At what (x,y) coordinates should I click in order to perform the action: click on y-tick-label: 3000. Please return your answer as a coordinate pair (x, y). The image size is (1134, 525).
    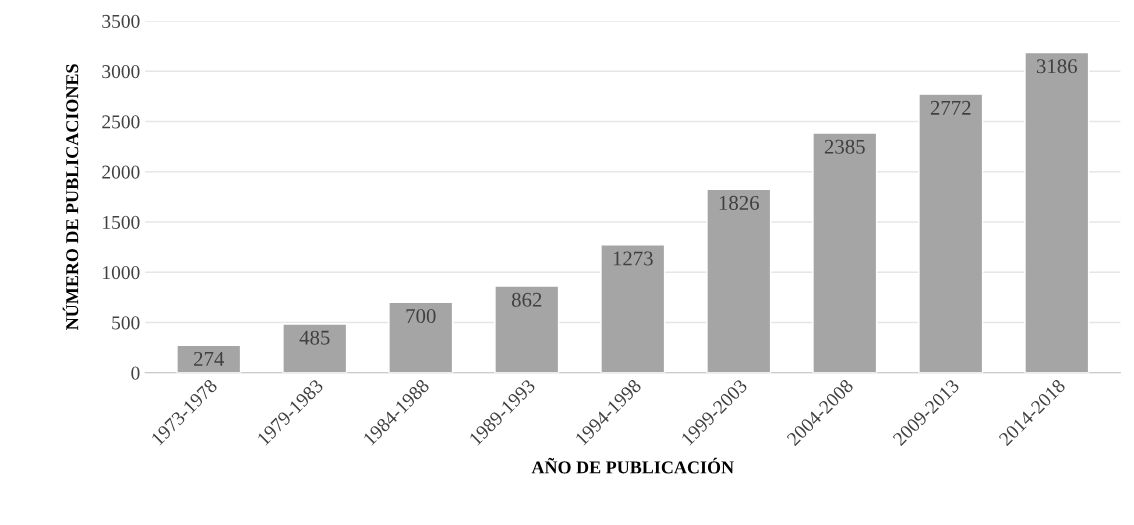
    Looking at the image, I should click on (121, 72).